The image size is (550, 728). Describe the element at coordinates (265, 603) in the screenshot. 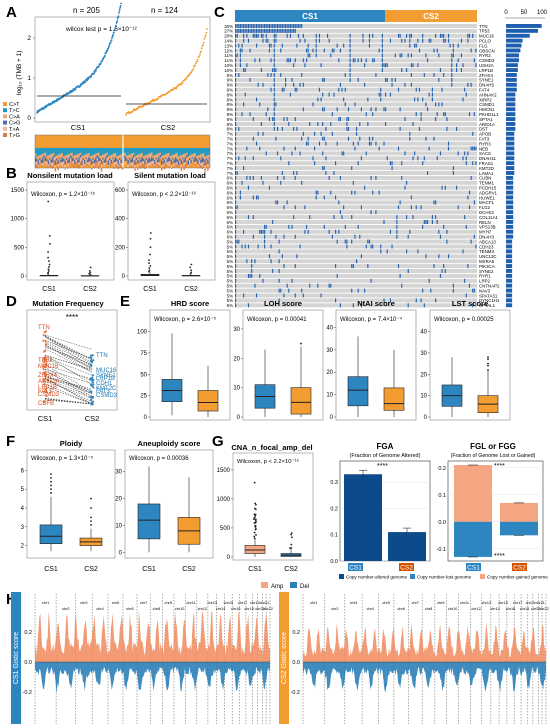

I see `panel-h-chrom-label: chr21` at that location.